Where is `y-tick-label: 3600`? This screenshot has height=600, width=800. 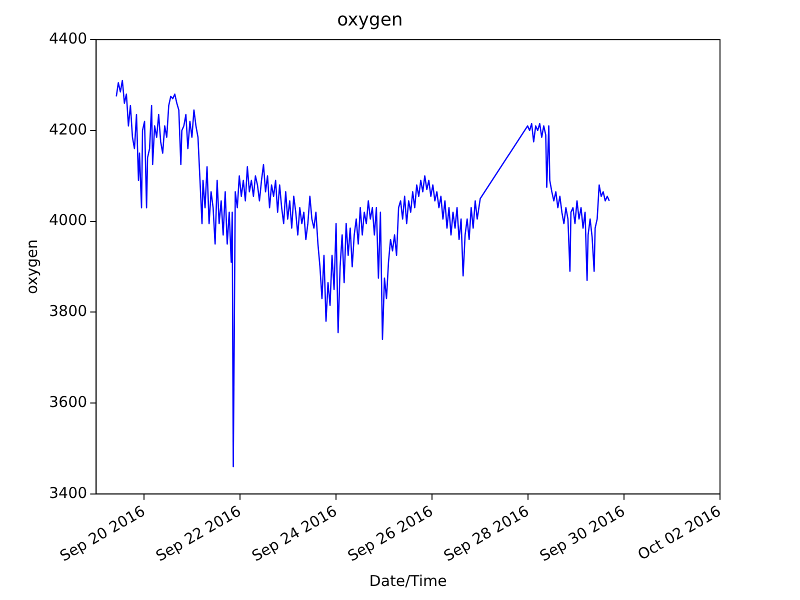 y-tick-label: 3600 is located at coordinates (68, 401).